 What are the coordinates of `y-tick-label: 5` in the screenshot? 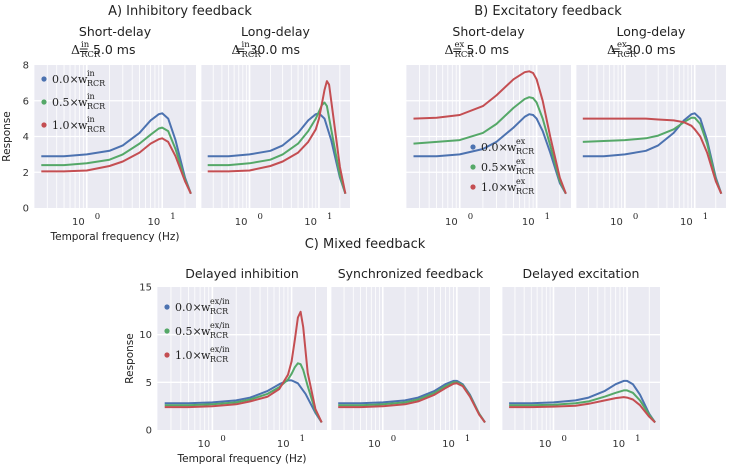 It's located at (149, 383).